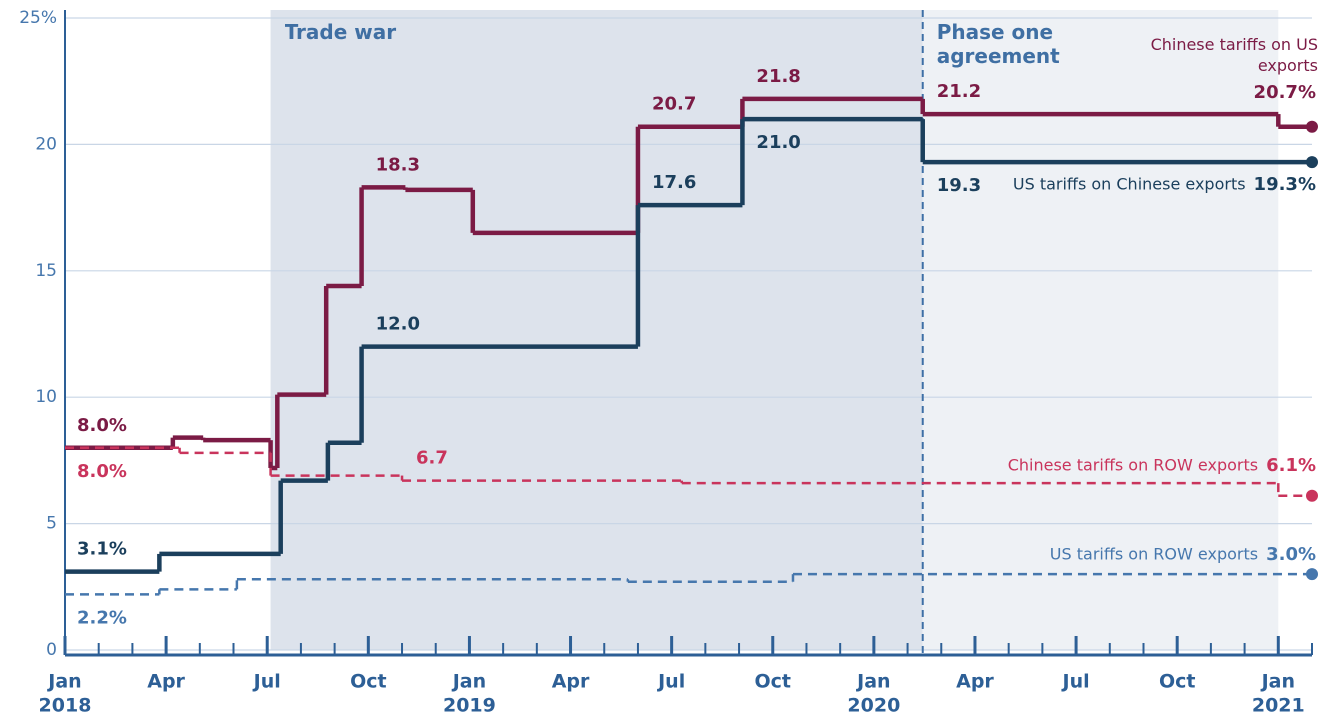 This screenshot has width=1335, height=720. I want to click on value-label: 19.3, so click(959, 185).